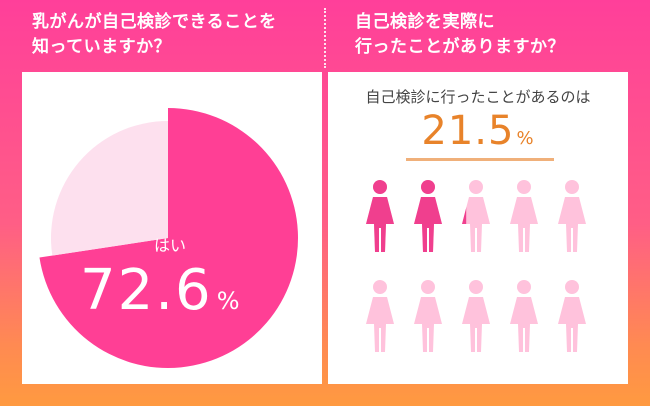  Describe the element at coordinates (525, 138) in the screenshot. I see `stat-unit: %` at that location.